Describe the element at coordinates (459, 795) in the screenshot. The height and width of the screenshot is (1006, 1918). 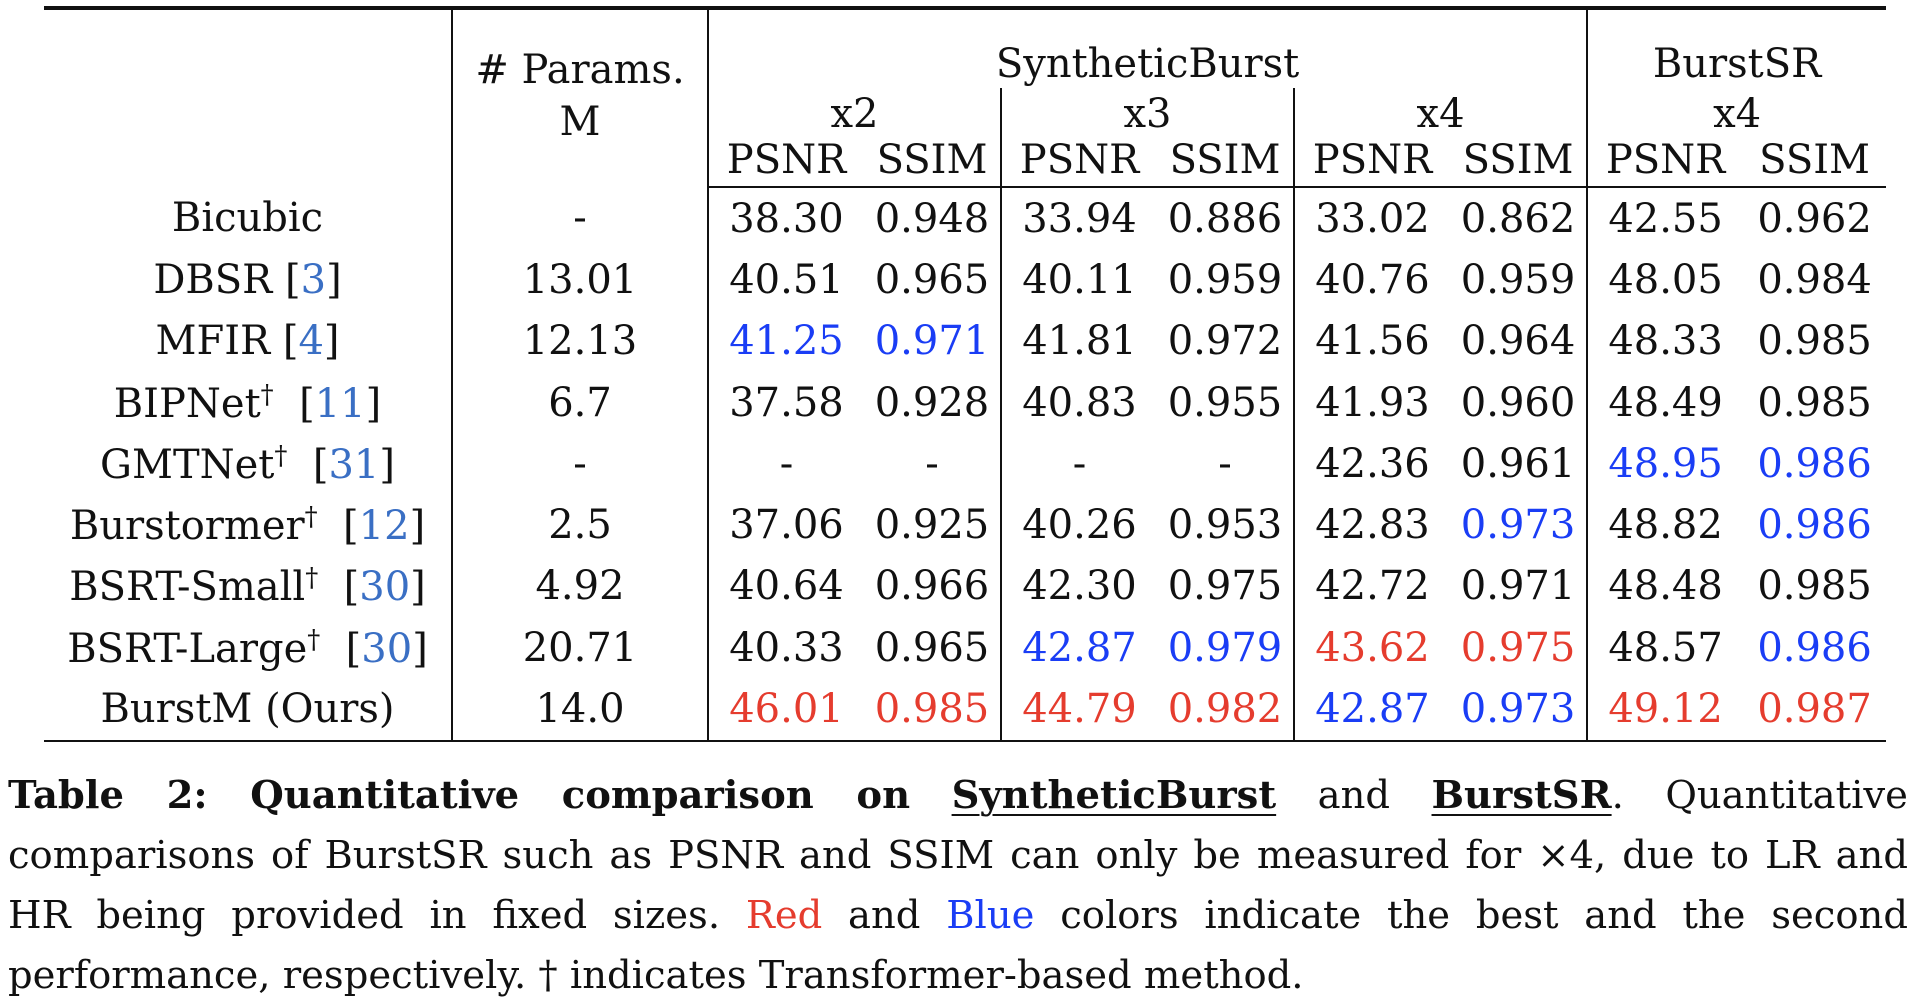
I see `caption-title-prefix: Table 2: Quantitative comparison on` at that location.